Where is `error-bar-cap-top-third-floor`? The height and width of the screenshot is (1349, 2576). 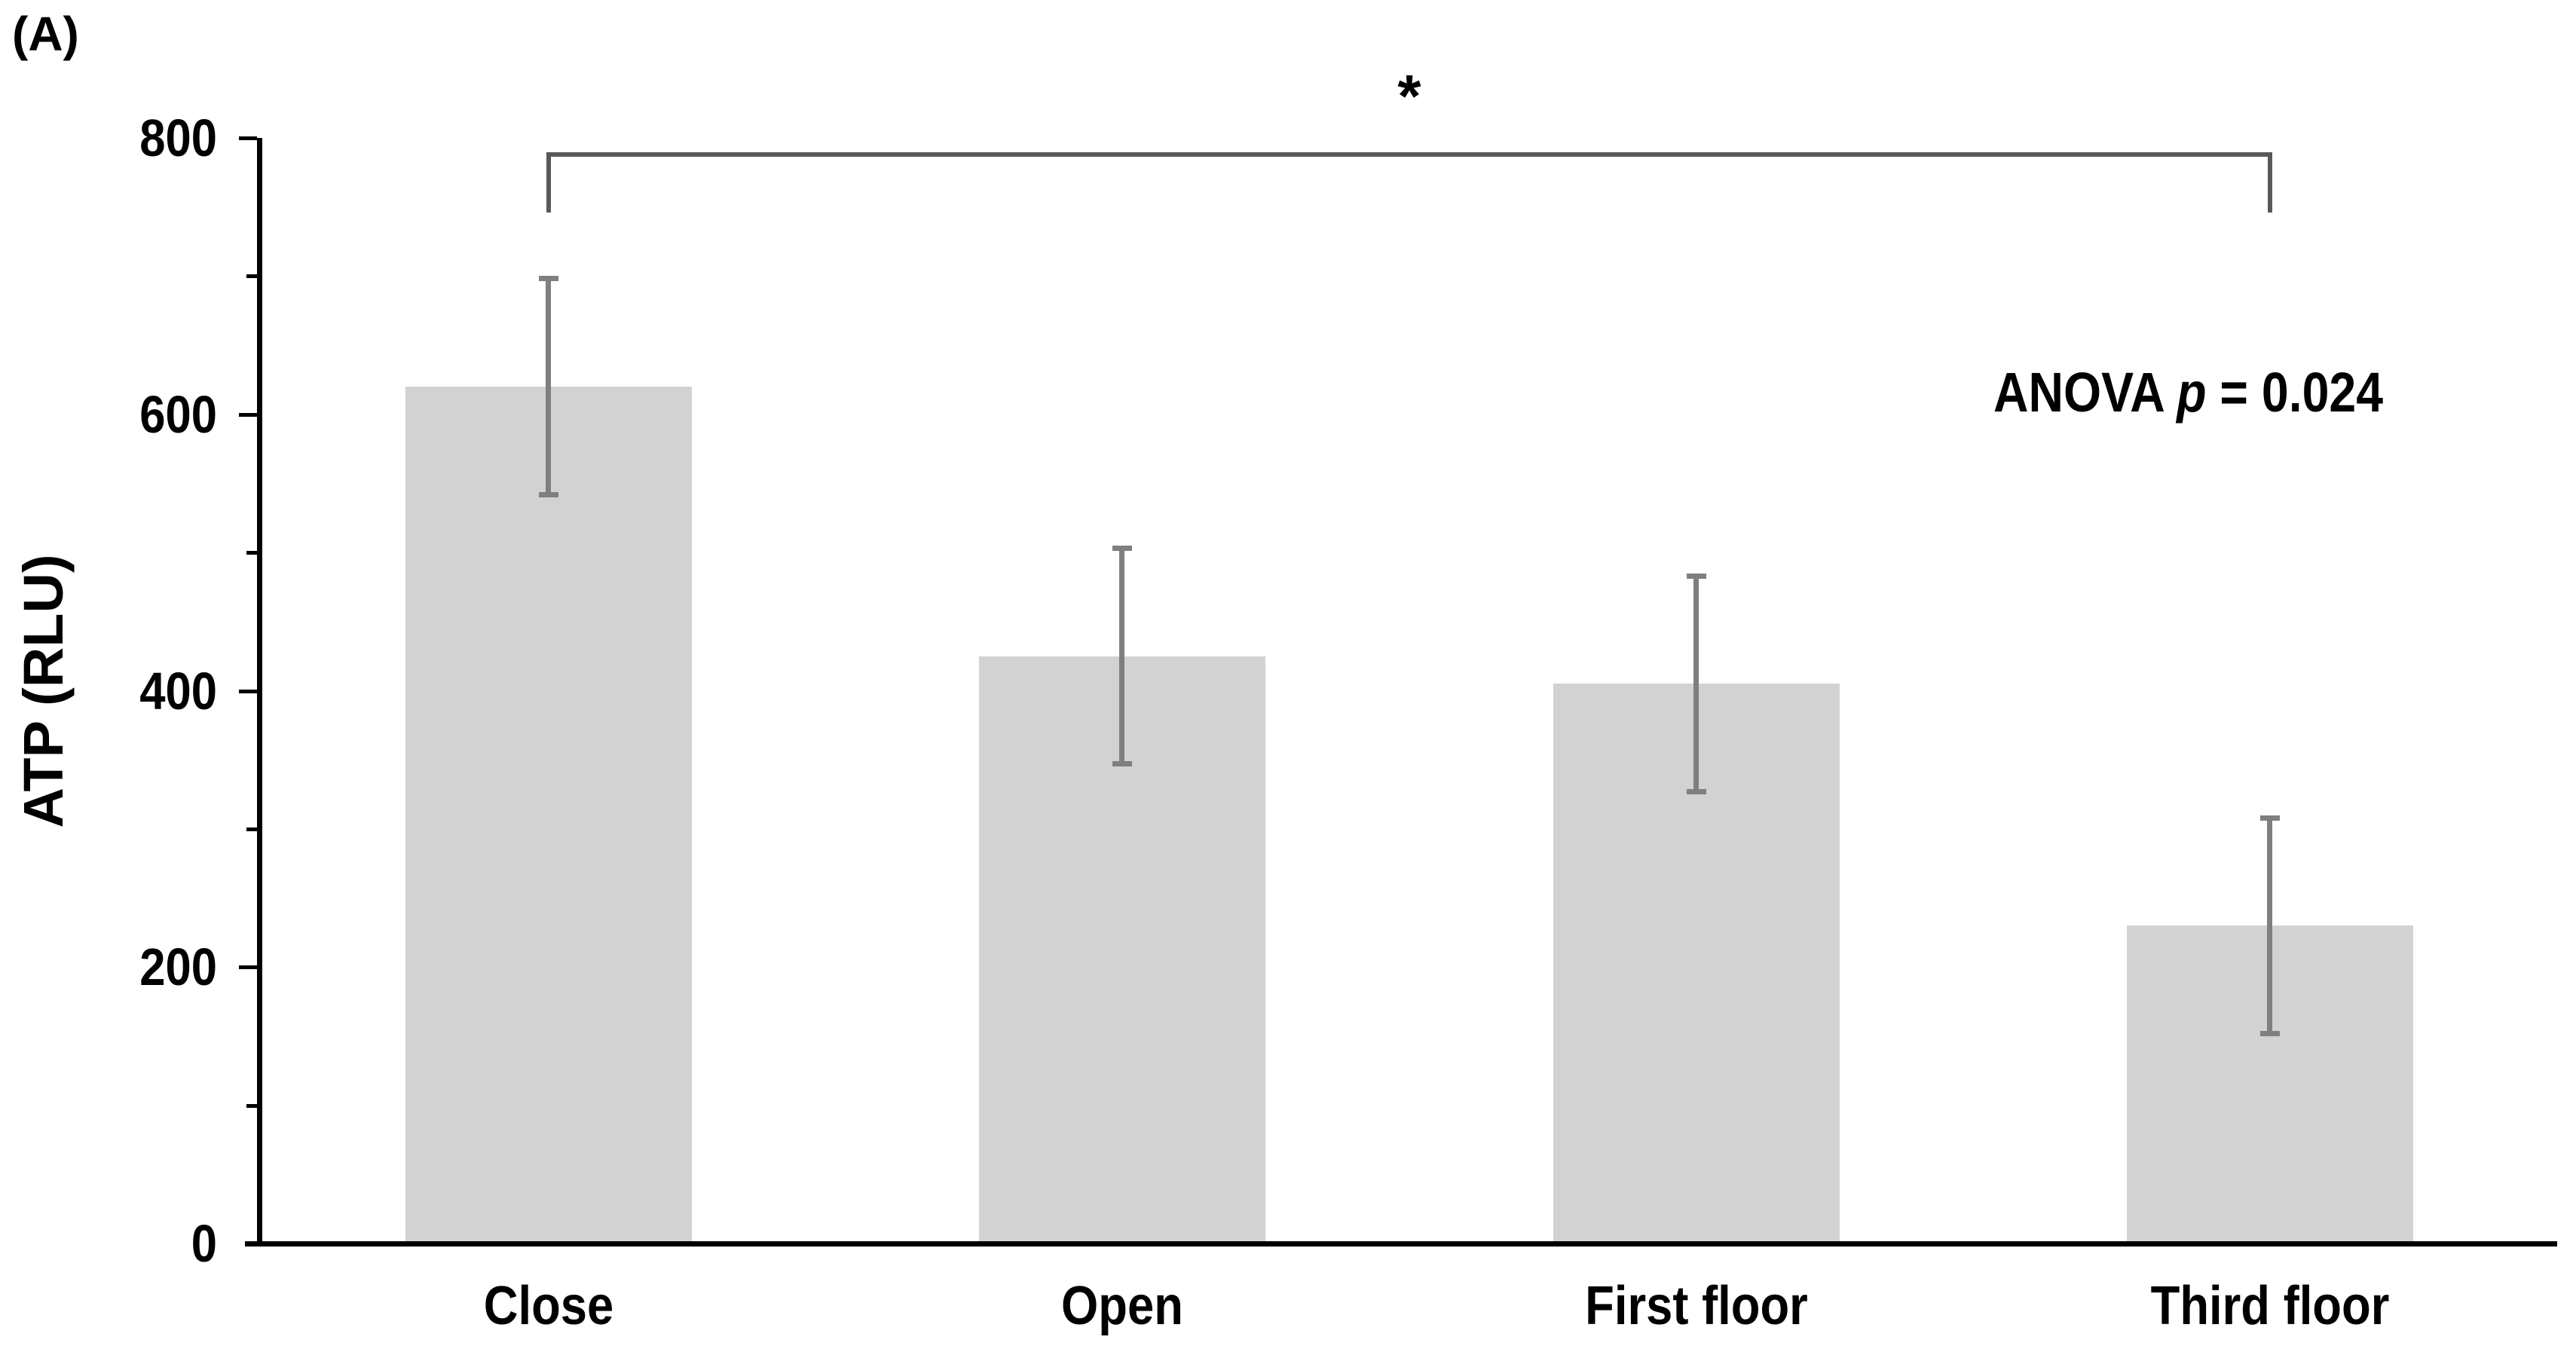
error-bar-cap-top-third-floor is located at coordinates (2270, 818).